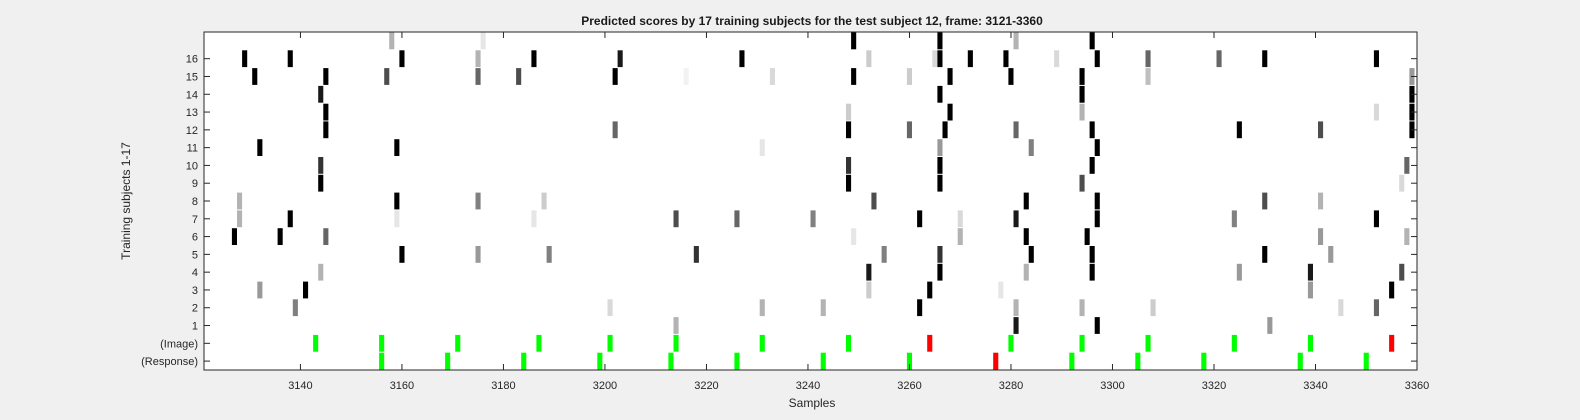  I want to click on y-tick-label: 9, so click(195, 184).